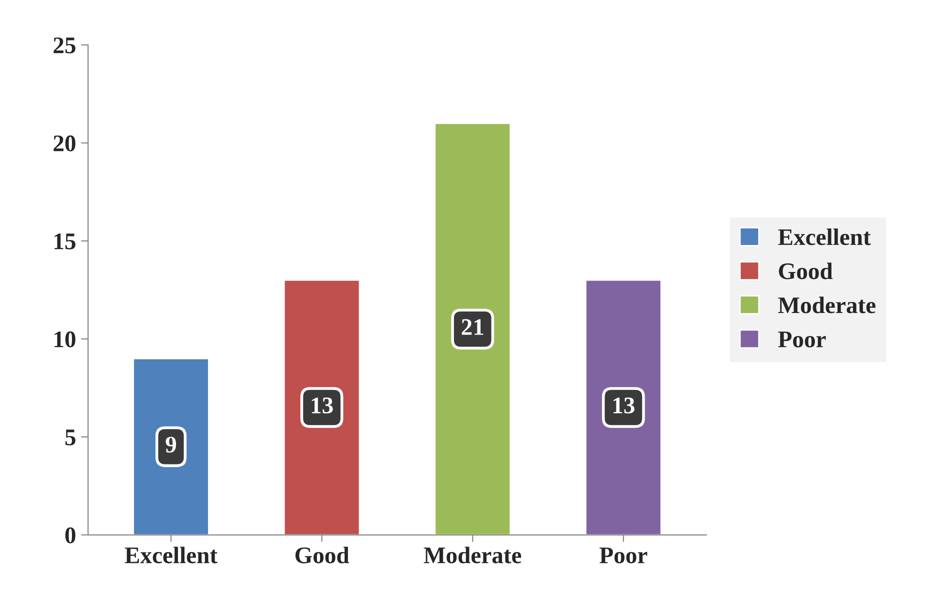 The width and height of the screenshot is (927, 599). What do you see at coordinates (805, 271) in the screenshot?
I see `legend-label: Good` at bounding box center [805, 271].